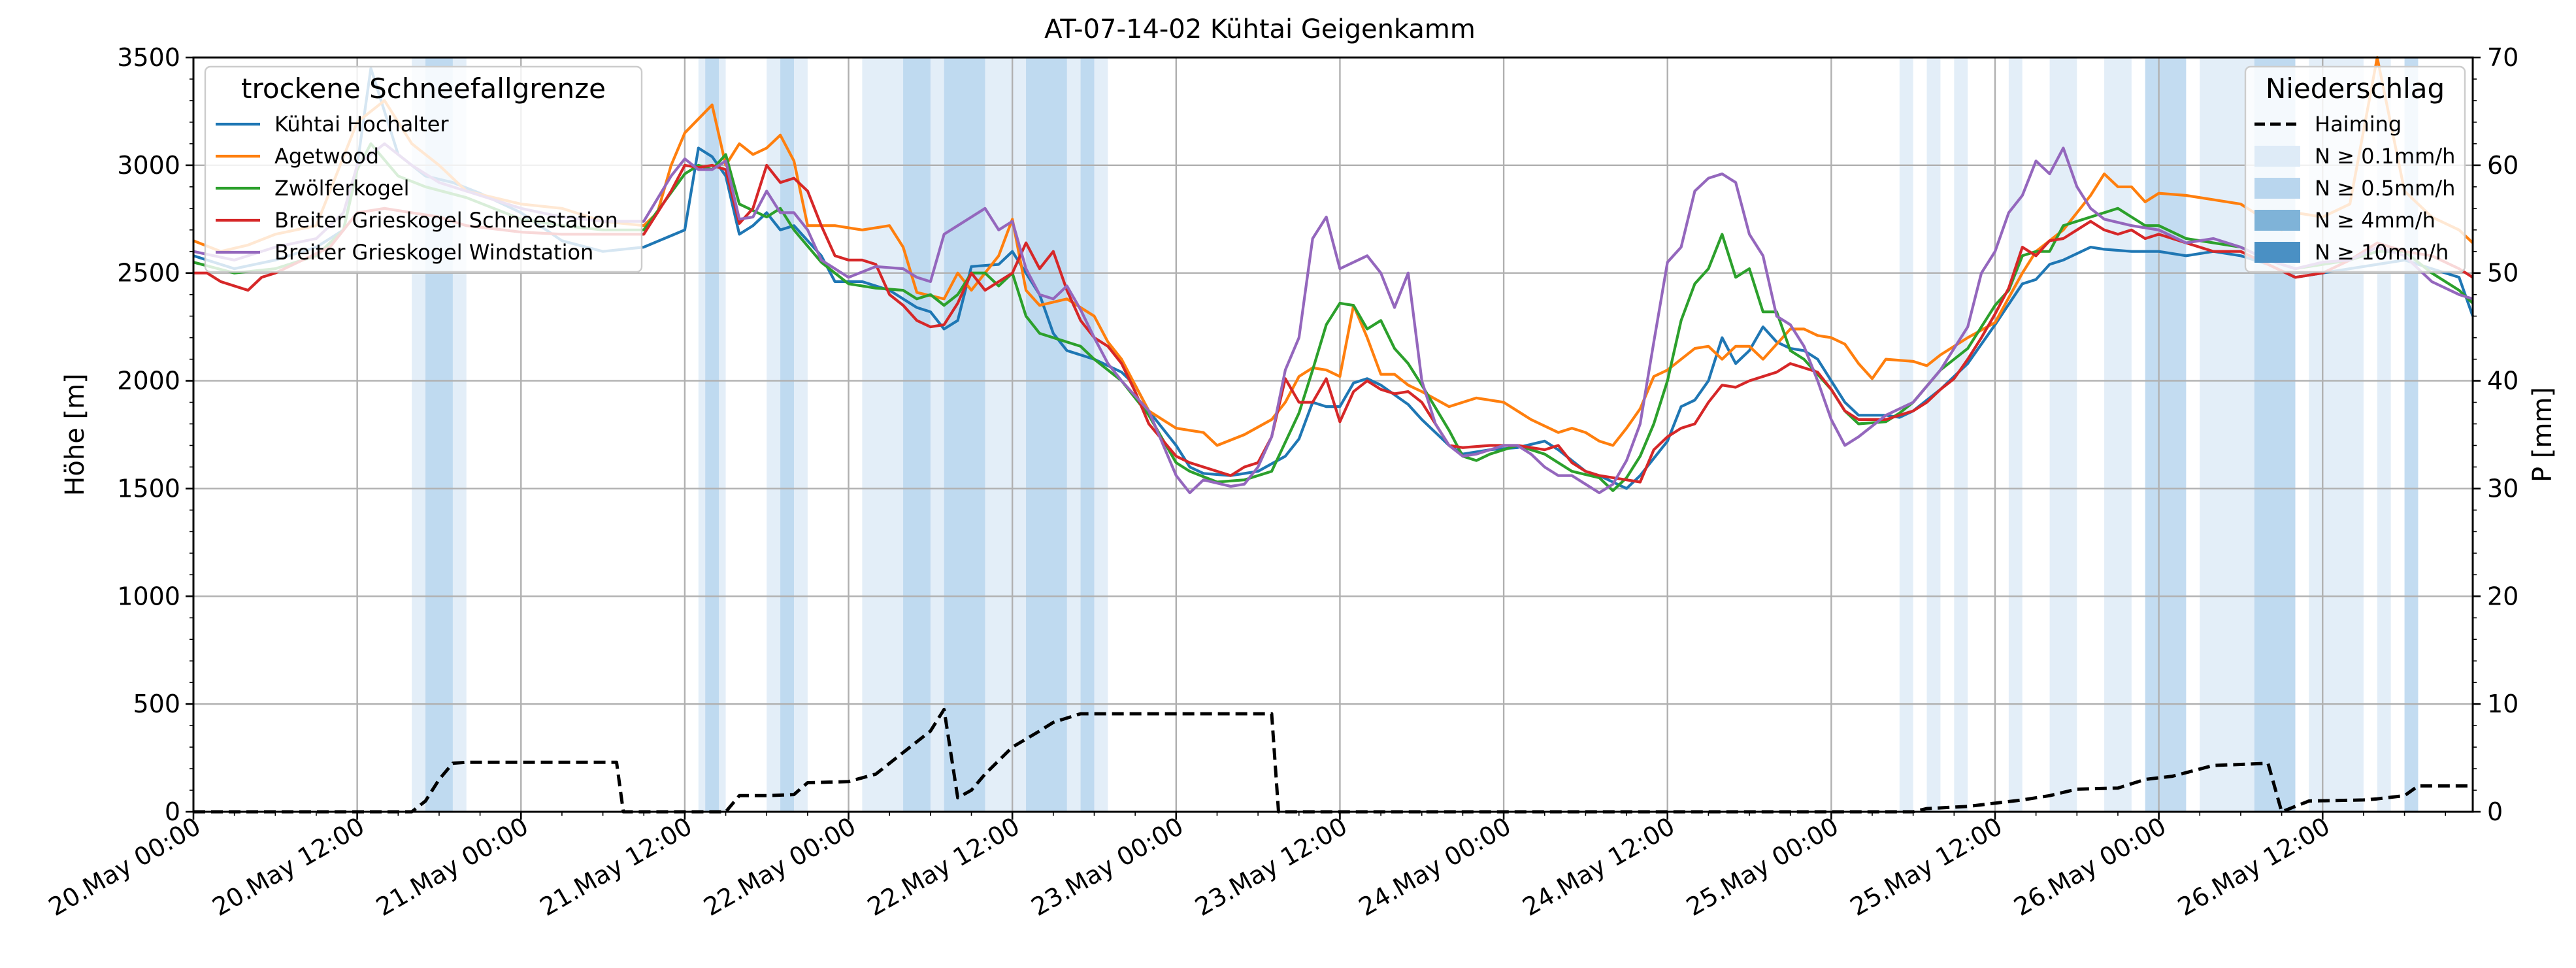  I want to click on y2-axis-label: P [mm], so click(2543, 434).